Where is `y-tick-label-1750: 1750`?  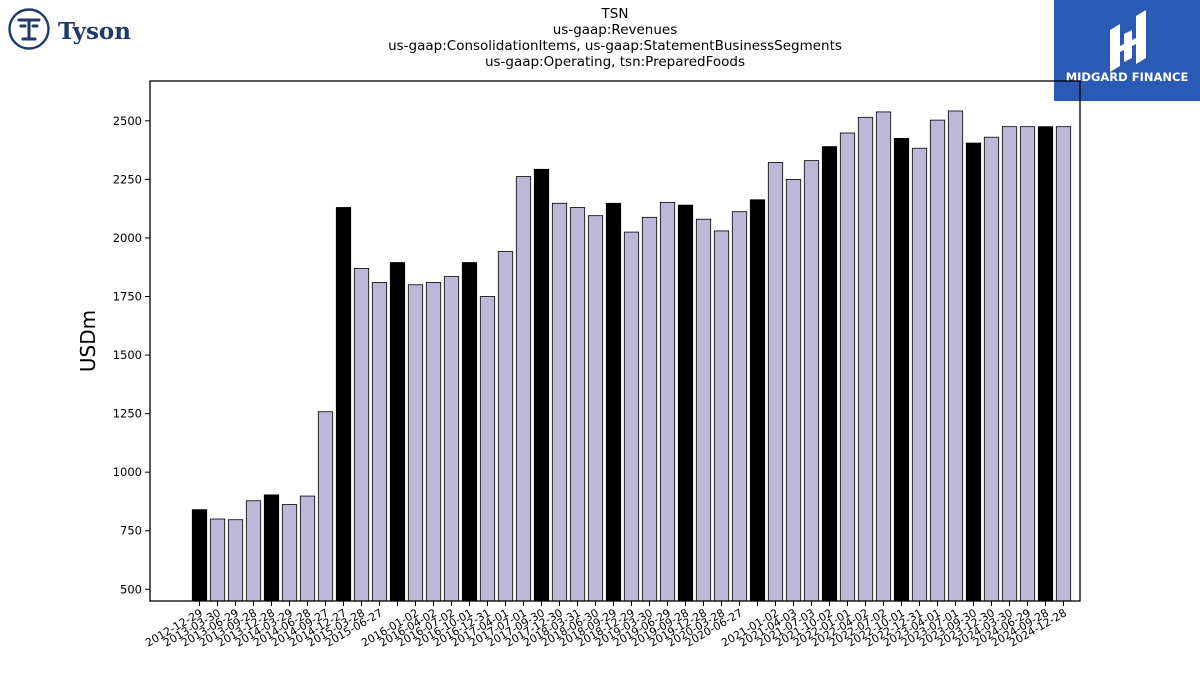
y-tick-label-1750: 1750 is located at coordinates (127, 296).